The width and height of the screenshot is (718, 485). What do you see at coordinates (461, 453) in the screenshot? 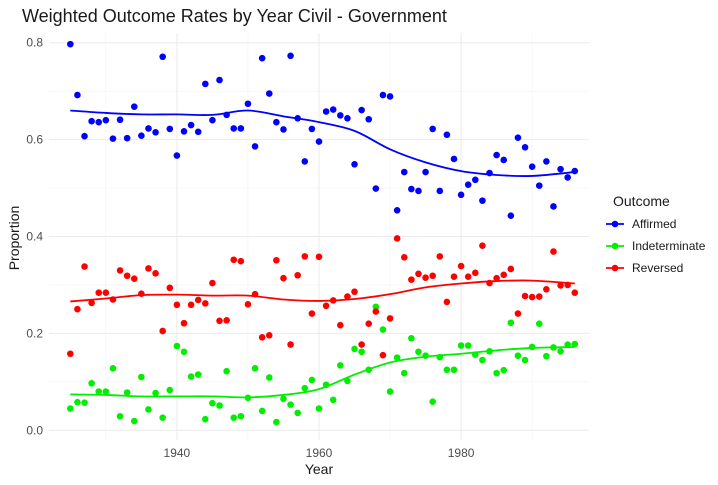
I see `x-tick-label: 1980` at bounding box center [461, 453].